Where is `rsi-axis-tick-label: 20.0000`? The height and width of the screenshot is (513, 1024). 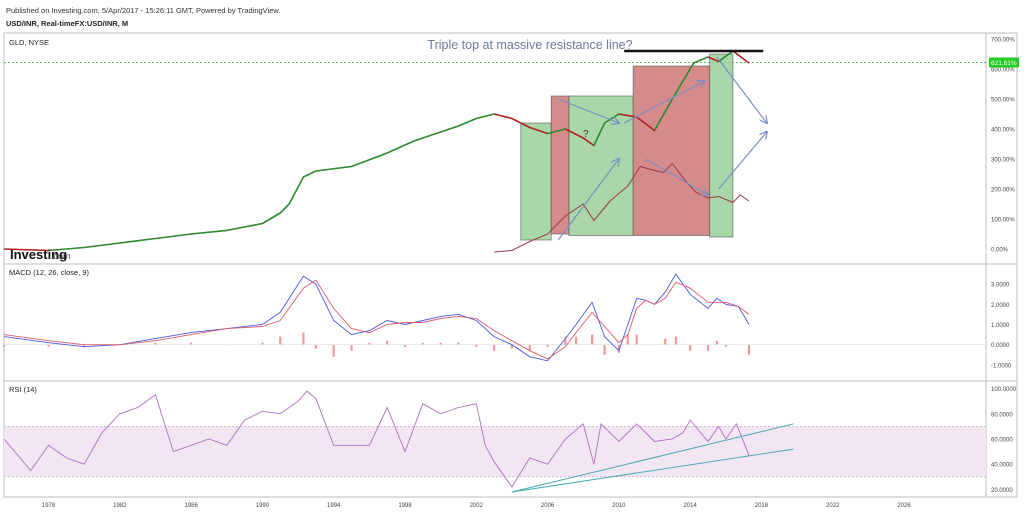
rsi-axis-tick-label: 20.0000 is located at coordinates (1002, 491).